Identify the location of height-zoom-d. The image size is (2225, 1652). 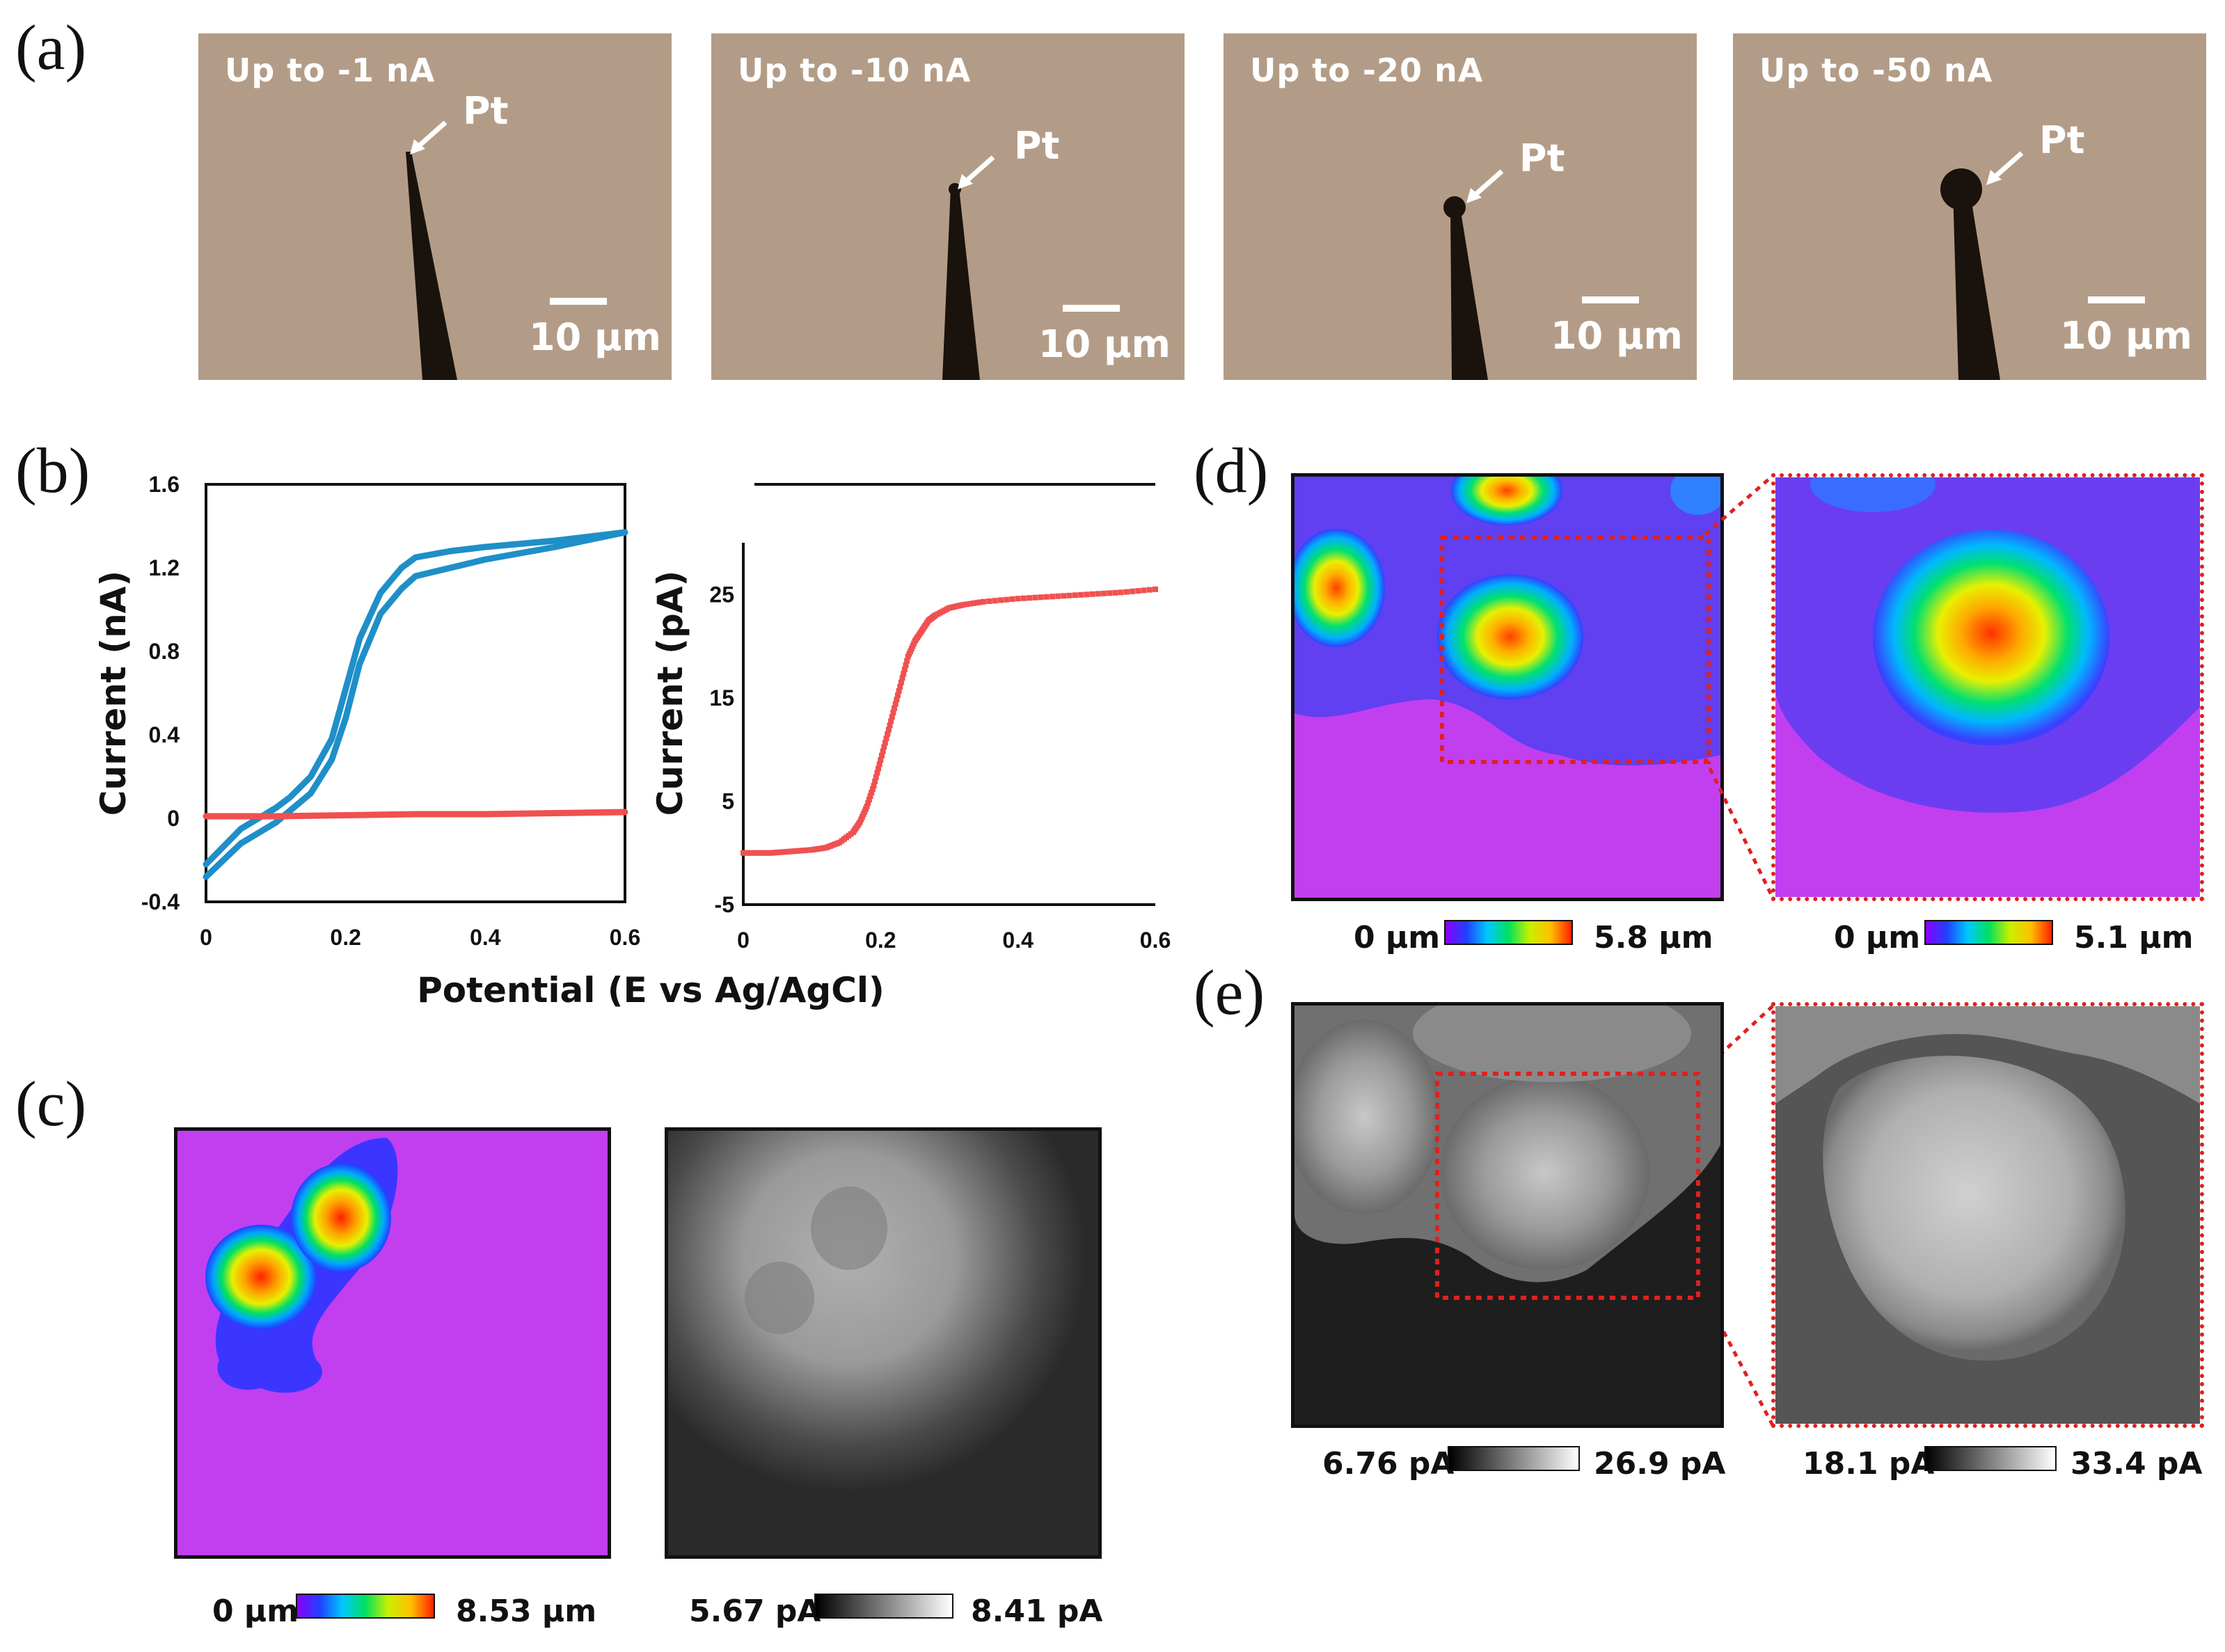
(1988, 687).